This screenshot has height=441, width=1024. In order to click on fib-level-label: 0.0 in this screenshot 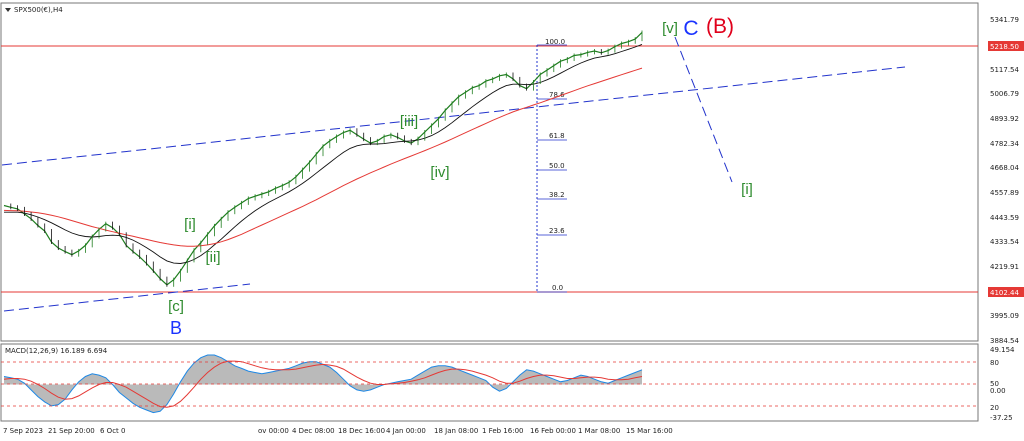, I will do `click(557, 288)`.